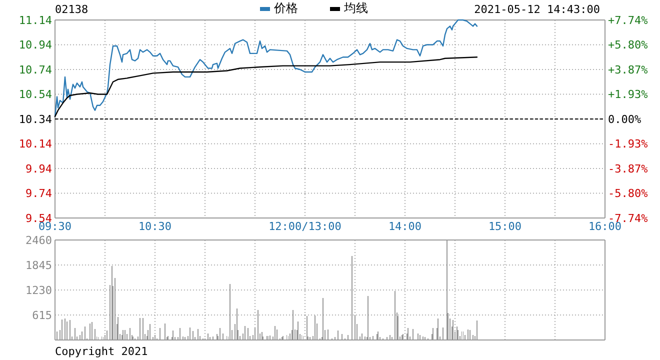 Image resolution: width=660 pixels, height=360 pixels. I want to click on y-tick-label: 10.54, so click(35, 95).